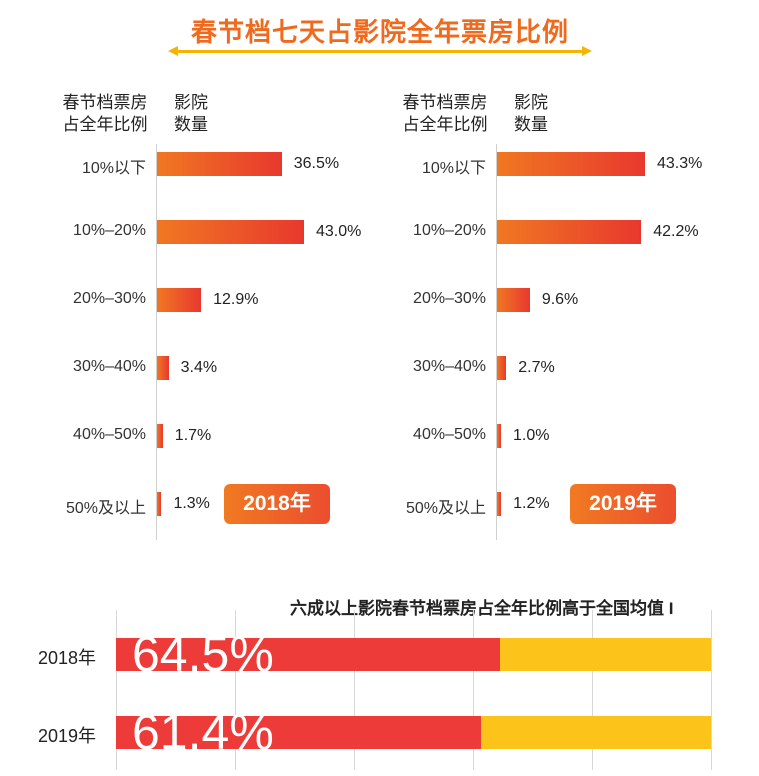  What do you see at coordinates (531, 503) in the screenshot?
I see `data-label: 1.2%` at bounding box center [531, 503].